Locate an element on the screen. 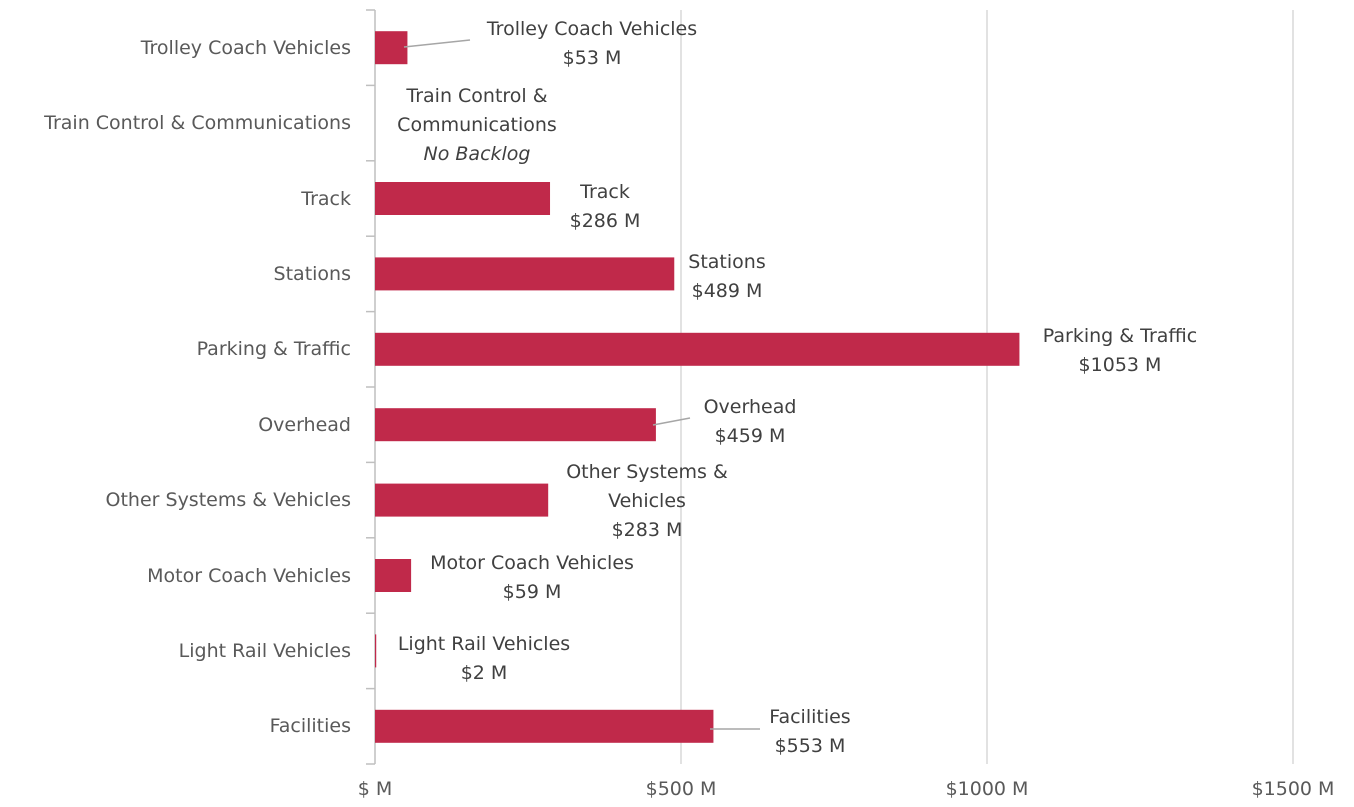 This screenshot has width=1354, height=807. y-tick-label: Track is located at coordinates (326, 198).